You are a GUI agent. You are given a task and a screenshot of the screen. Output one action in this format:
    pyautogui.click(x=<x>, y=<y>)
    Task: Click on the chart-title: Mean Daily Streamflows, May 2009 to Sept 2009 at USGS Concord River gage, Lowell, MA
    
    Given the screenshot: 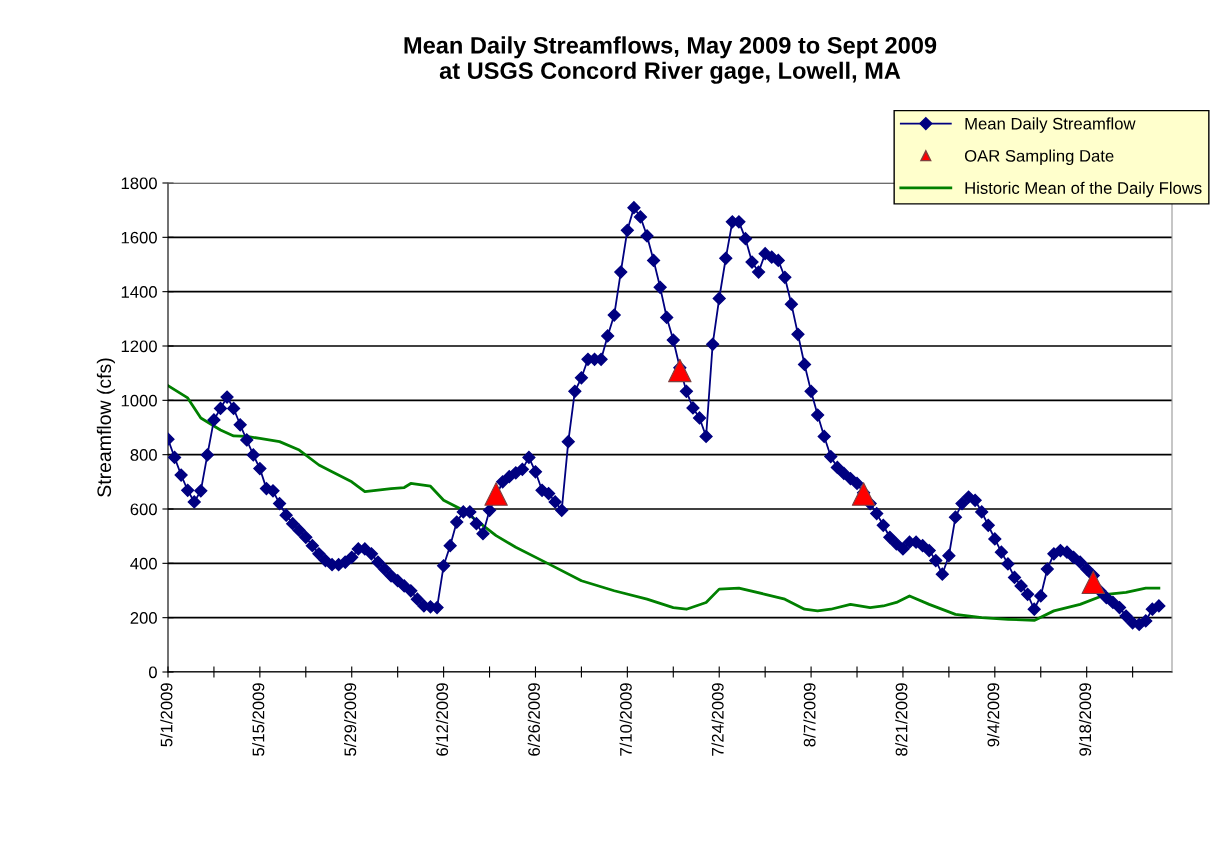 What is the action you would take?
    pyautogui.click(x=670, y=60)
    